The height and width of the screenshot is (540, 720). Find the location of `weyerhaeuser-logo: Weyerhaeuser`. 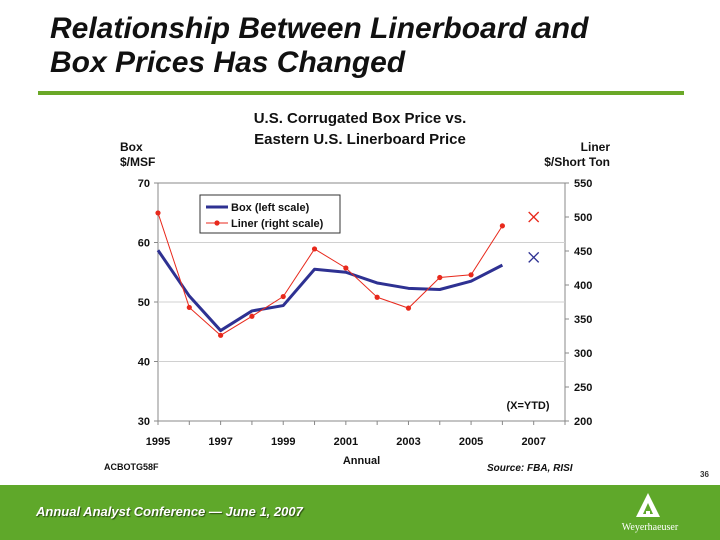

weyerhaeuser-logo: Weyerhaeuser is located at coordinates (648, 514).